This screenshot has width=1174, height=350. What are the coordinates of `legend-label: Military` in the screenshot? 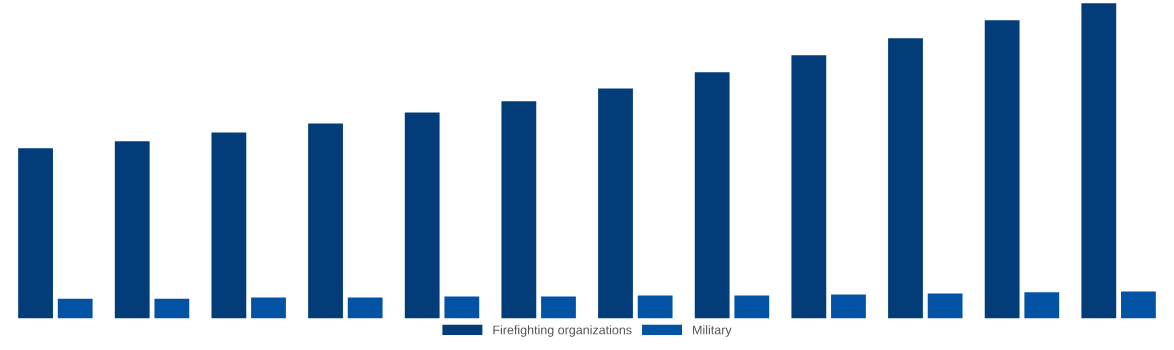 It's located at (712, 331).